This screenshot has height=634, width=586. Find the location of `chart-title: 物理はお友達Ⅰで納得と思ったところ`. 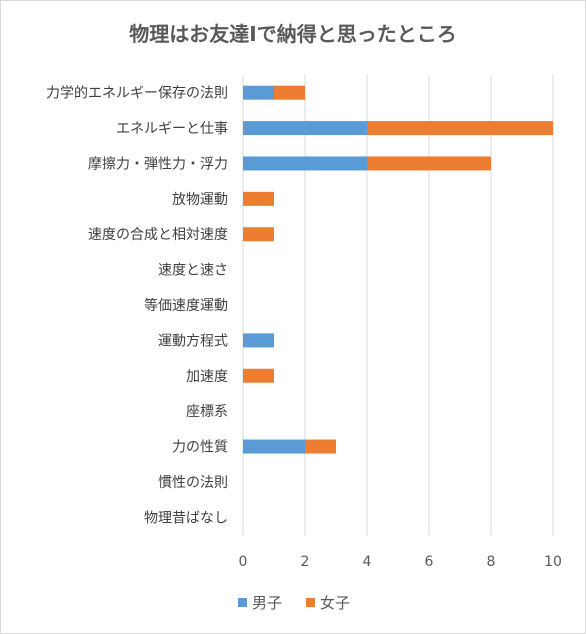

chart-title: 物理はお友達Ⅰで納得と思ったところ is located at coordinates (293, 34).